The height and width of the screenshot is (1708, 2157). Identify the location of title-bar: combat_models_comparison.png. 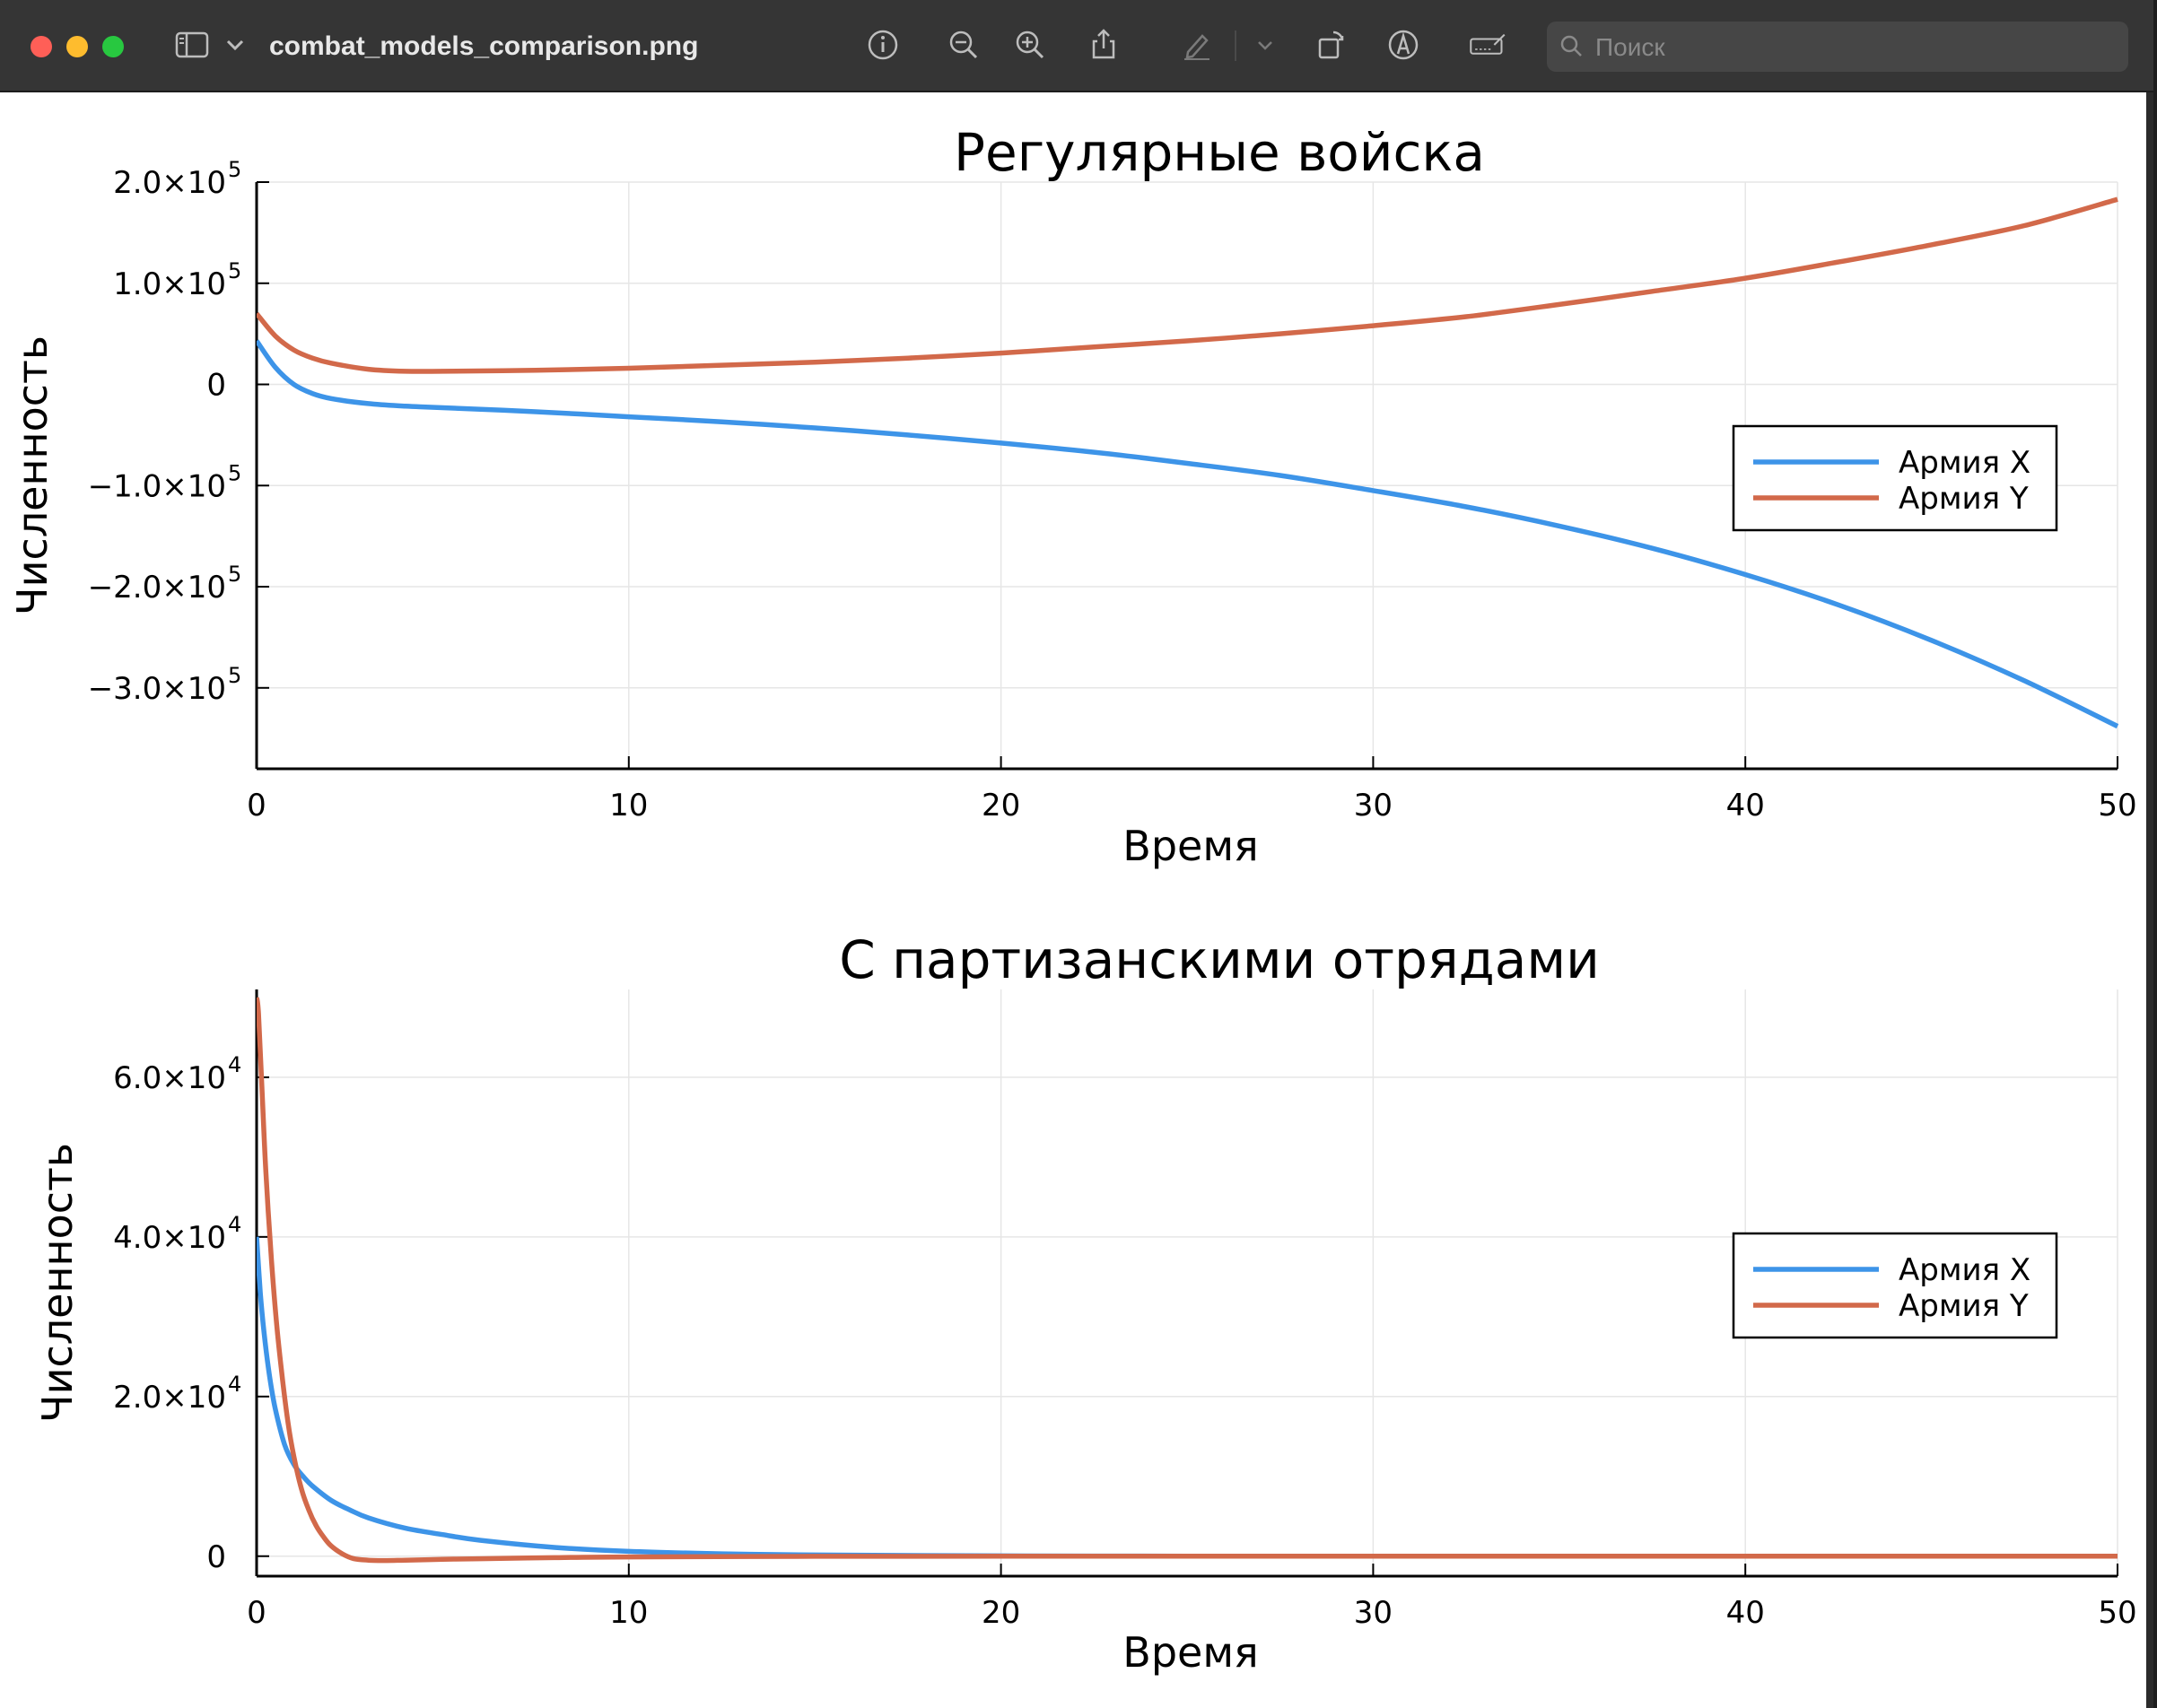
(1076, 46).